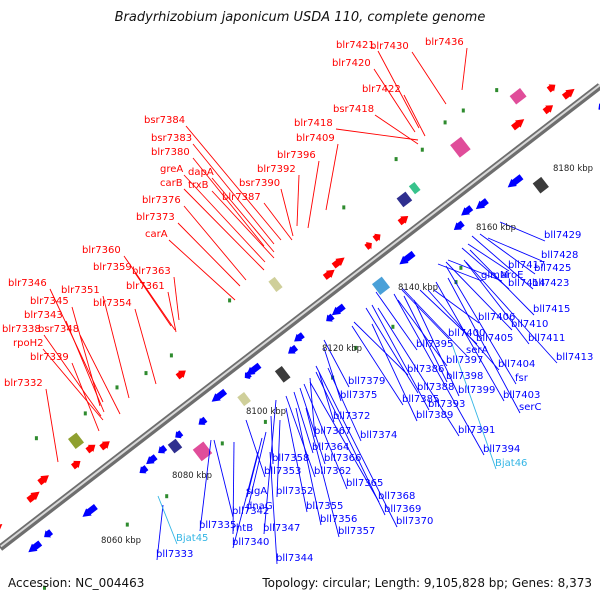 This screenshot has width=600, height=600. Describe the element at coordinates (278, 221) in the screenshot. I see `leader-line-blr7387` at that location.